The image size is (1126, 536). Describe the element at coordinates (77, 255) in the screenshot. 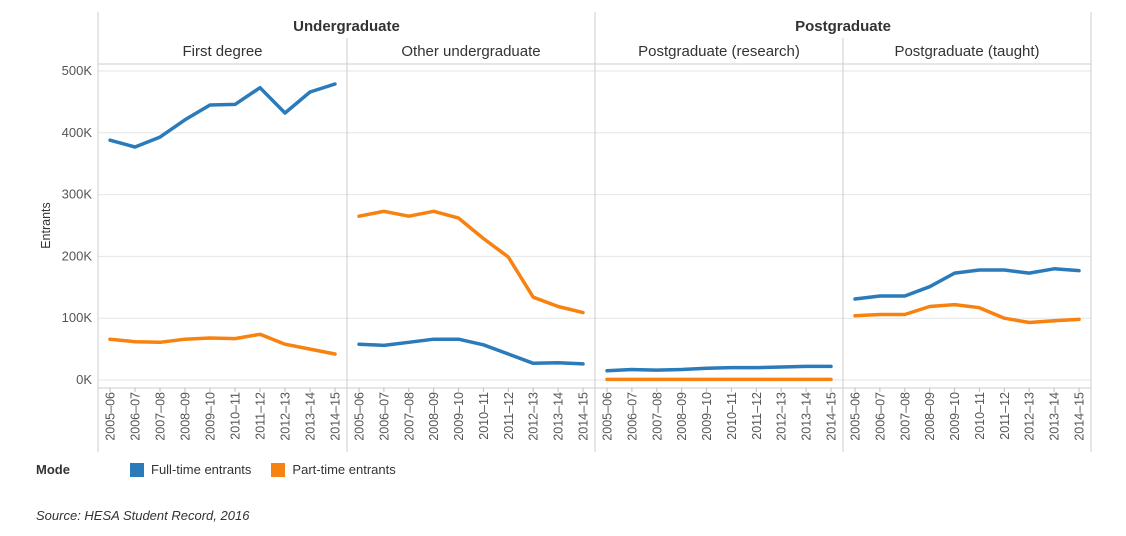

I see `y-tick-label: 200K` at that location.